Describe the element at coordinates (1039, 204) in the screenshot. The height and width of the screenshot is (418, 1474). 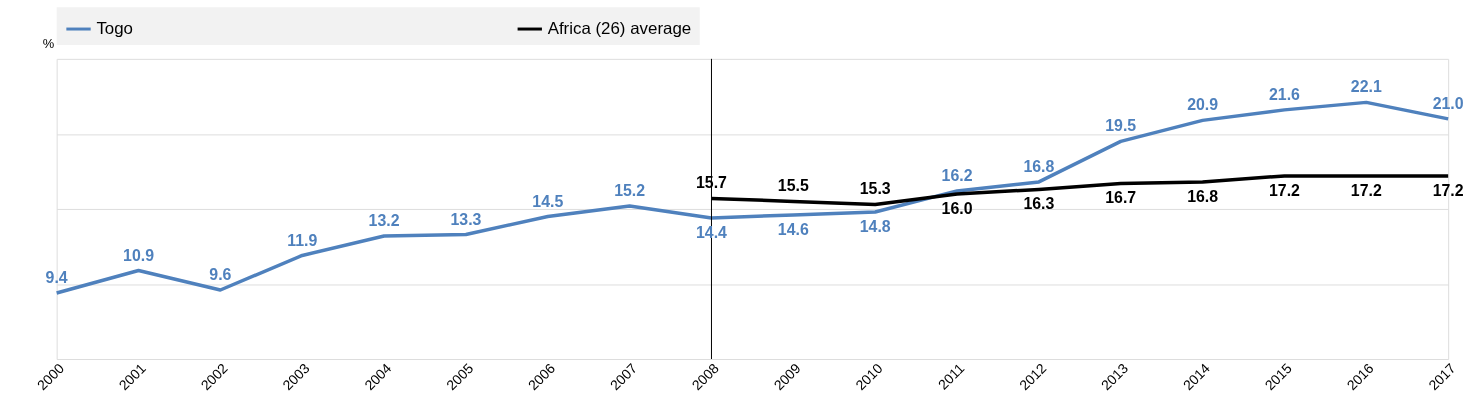
I see `data-label: 16.3` at that location.